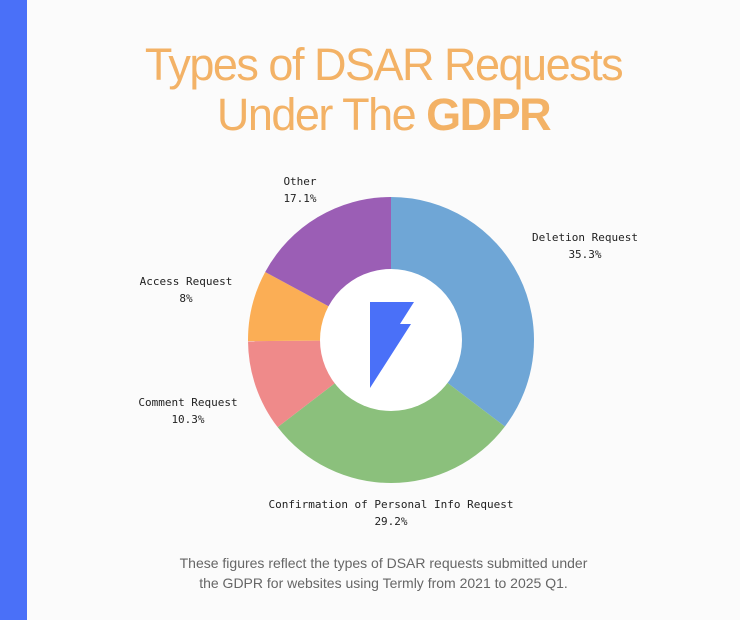  What do you see at coordinates (186, 298) in the screenshot?
I see `slice-value-access: 8%` at bounding box center [186, 298].